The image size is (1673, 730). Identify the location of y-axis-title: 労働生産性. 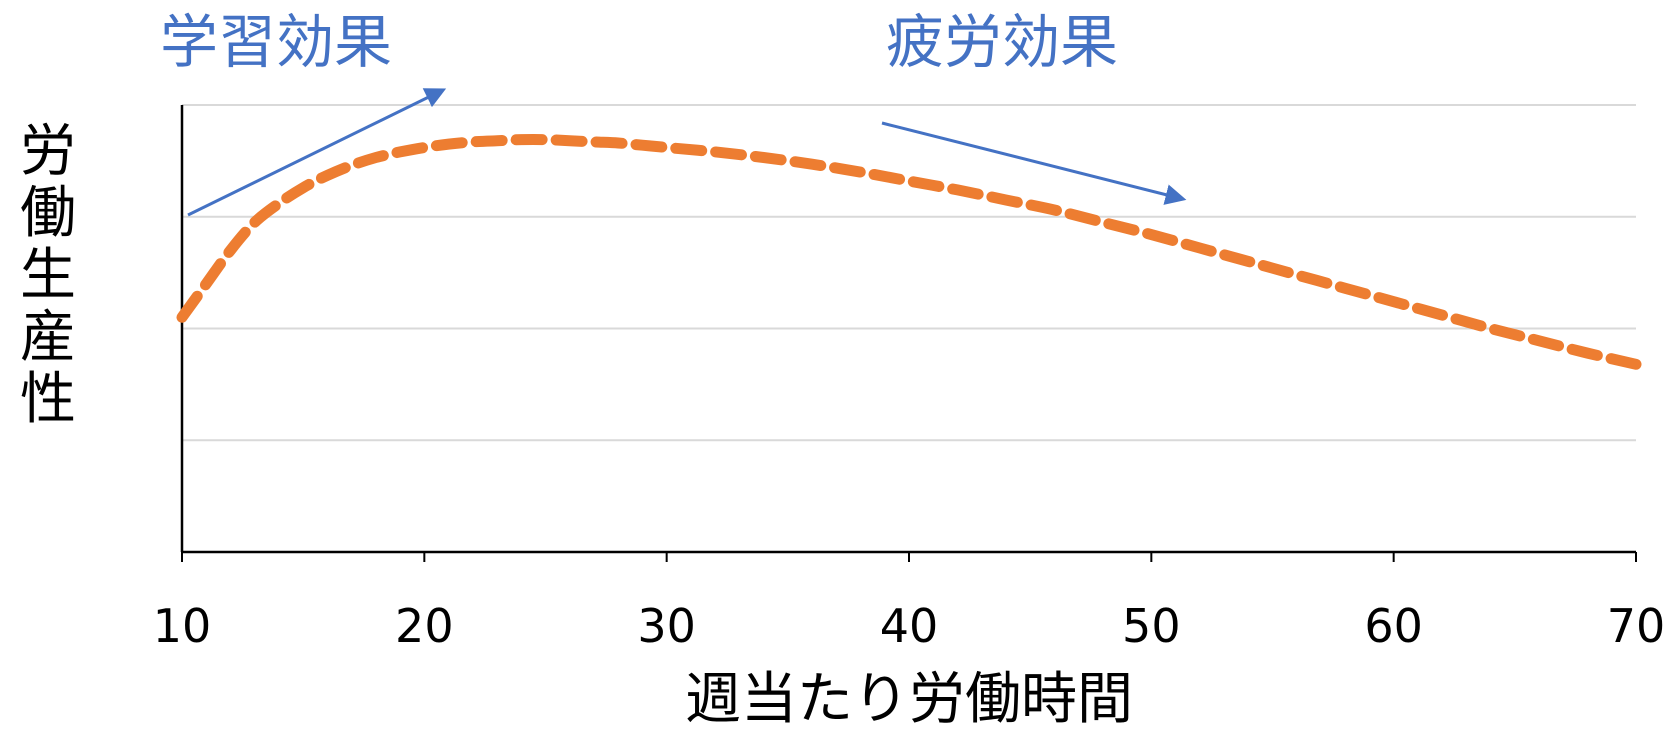
(48, 275).